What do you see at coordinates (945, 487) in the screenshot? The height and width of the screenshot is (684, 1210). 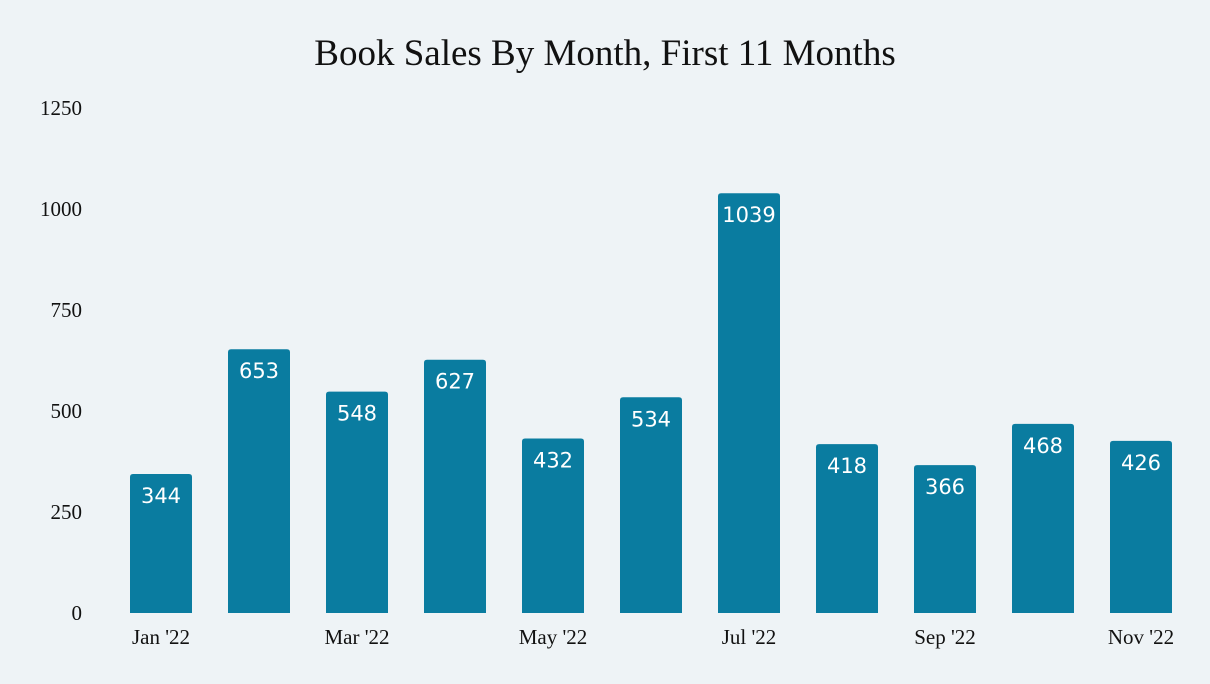 I see `bar-value-label: 366` at bounding box center [945, 487].